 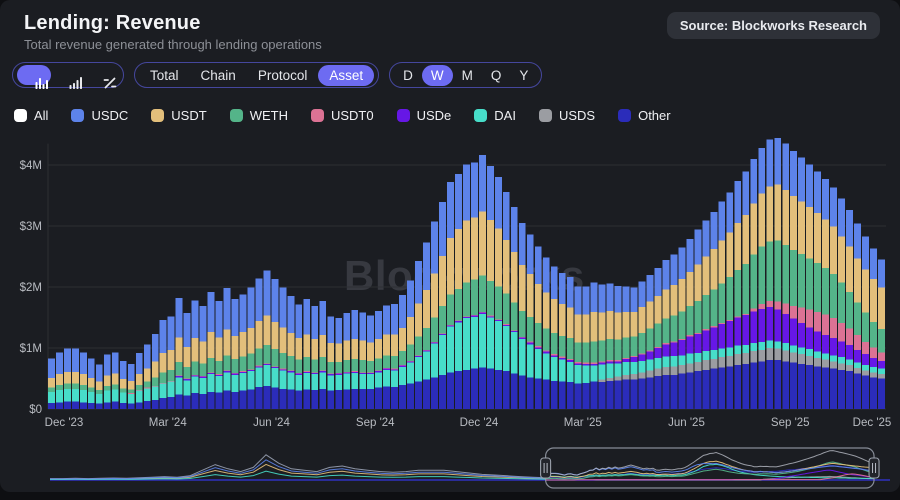 I want to click on svg-text: $2M, so click(x=31, y=288).